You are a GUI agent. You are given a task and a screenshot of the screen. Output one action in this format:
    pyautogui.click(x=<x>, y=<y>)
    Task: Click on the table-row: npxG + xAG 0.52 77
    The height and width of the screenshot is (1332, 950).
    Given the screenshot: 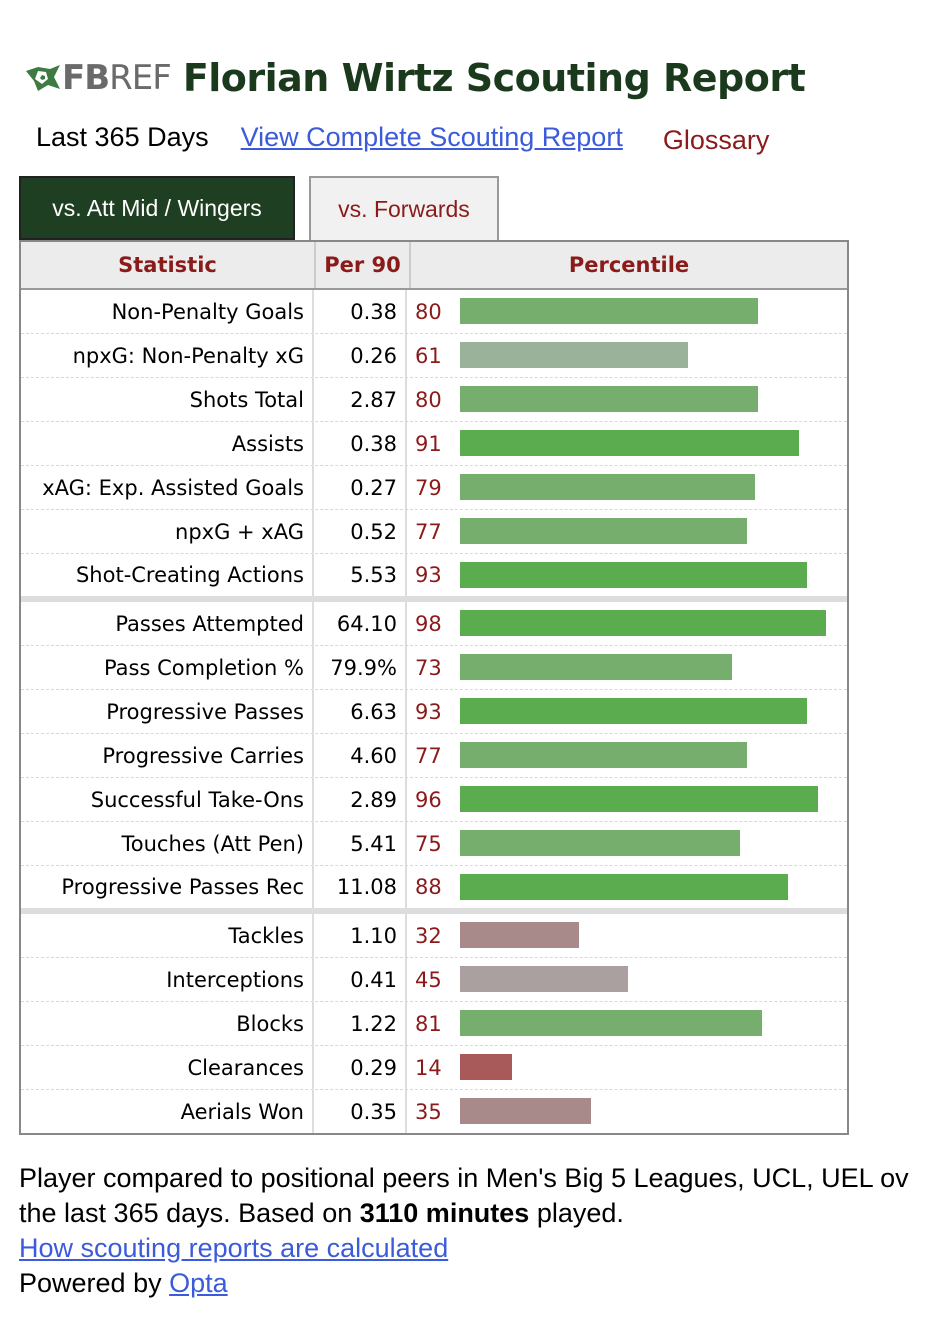 What is the action you would take?
    pyautogui.click(x=434, y=532)
    